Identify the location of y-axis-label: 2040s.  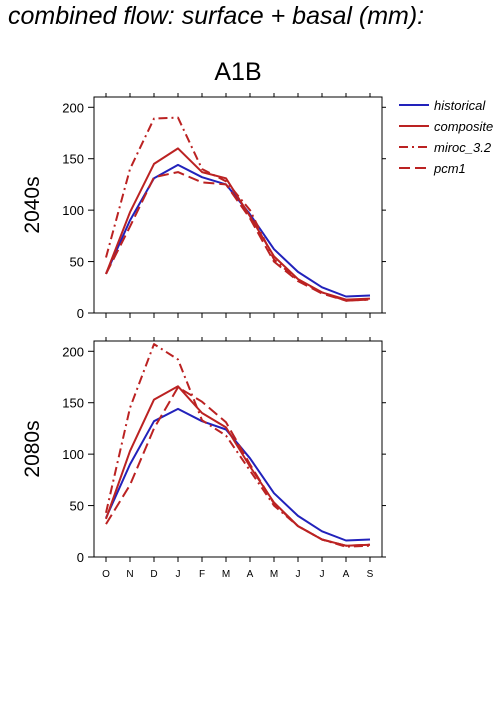
(32, 204).